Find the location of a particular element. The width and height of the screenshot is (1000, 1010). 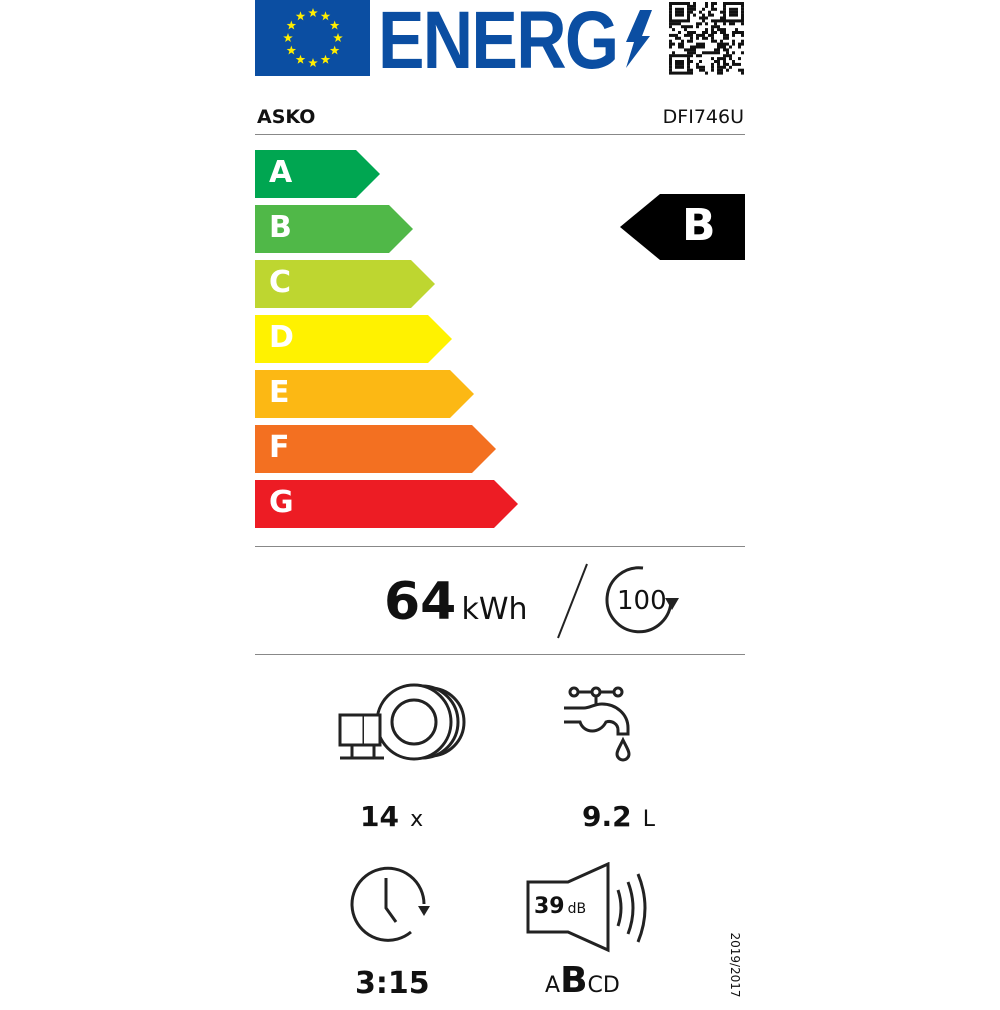

scale-letter: D is located at coordinates (281, 337).